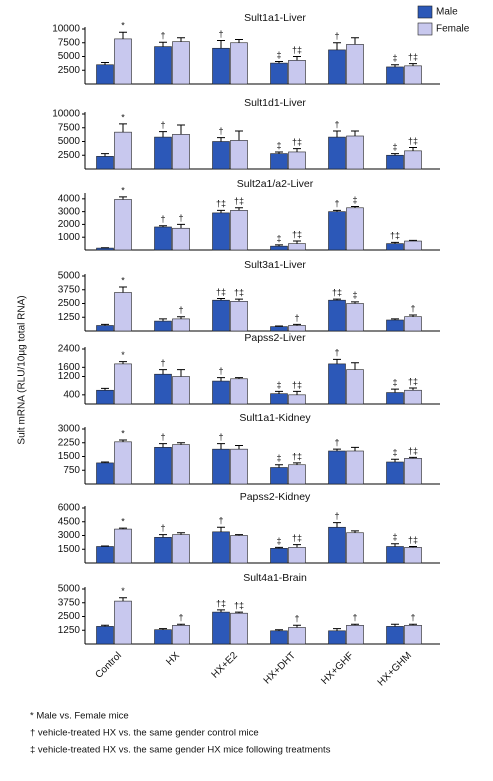 This screenshot has width=493, height=781. I want to click on y-tick-label: 6000, so click(69, 508).